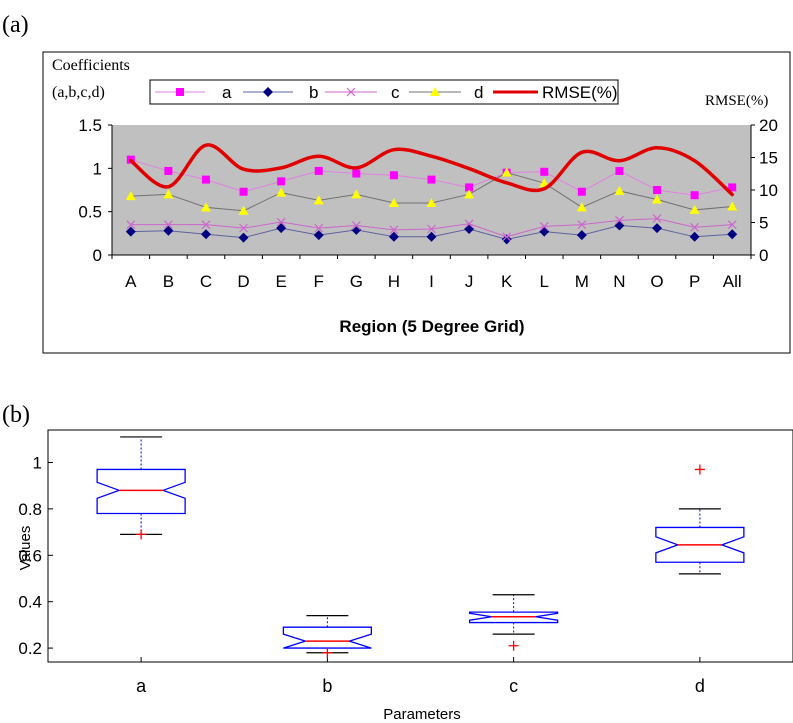 Image resolution: width=793 pixels, height=723 pixels. I want to click on legend-label-a: a, so click(227, 92).